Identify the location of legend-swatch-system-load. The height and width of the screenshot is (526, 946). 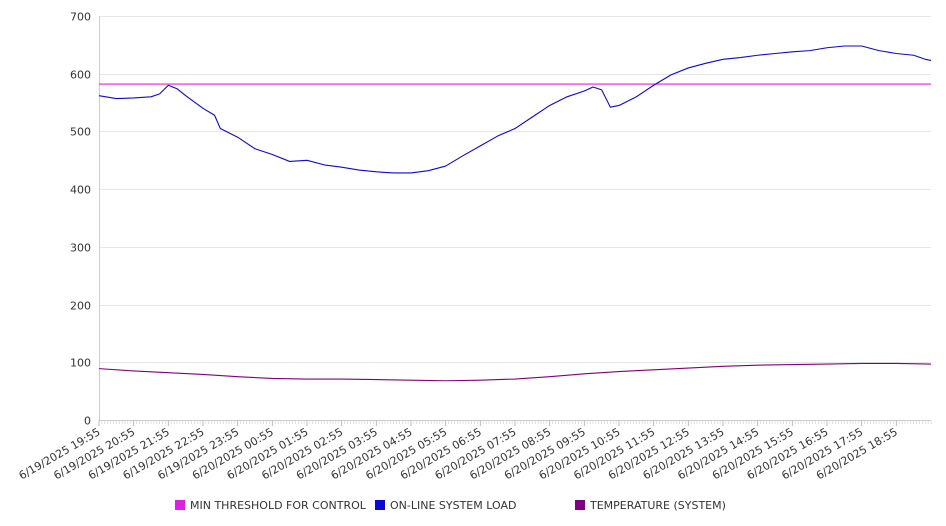
(380, 505).